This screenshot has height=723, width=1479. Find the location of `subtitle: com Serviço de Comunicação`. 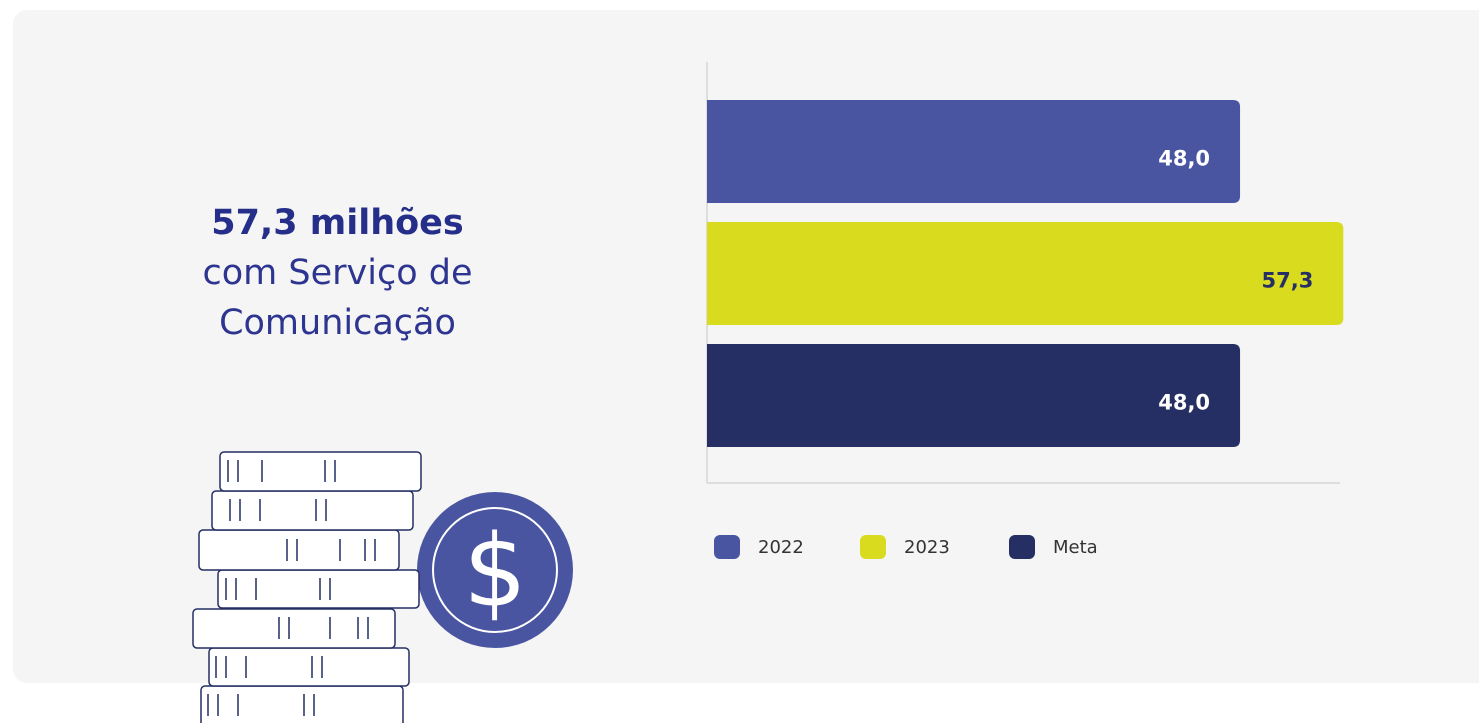

subtitle: com Serviço de Comunicação is located at coordinates (337, 298).